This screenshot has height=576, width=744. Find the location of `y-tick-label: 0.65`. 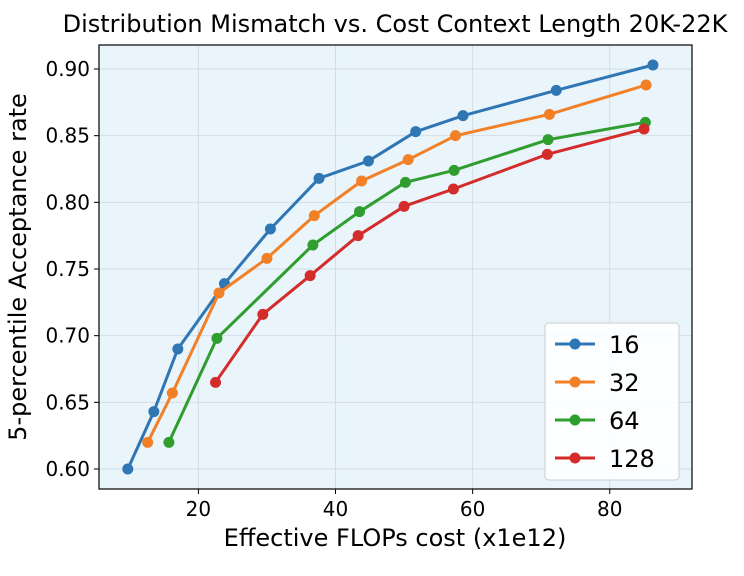

y-tick-label: 0.65 is located at coordinates (67, 402).